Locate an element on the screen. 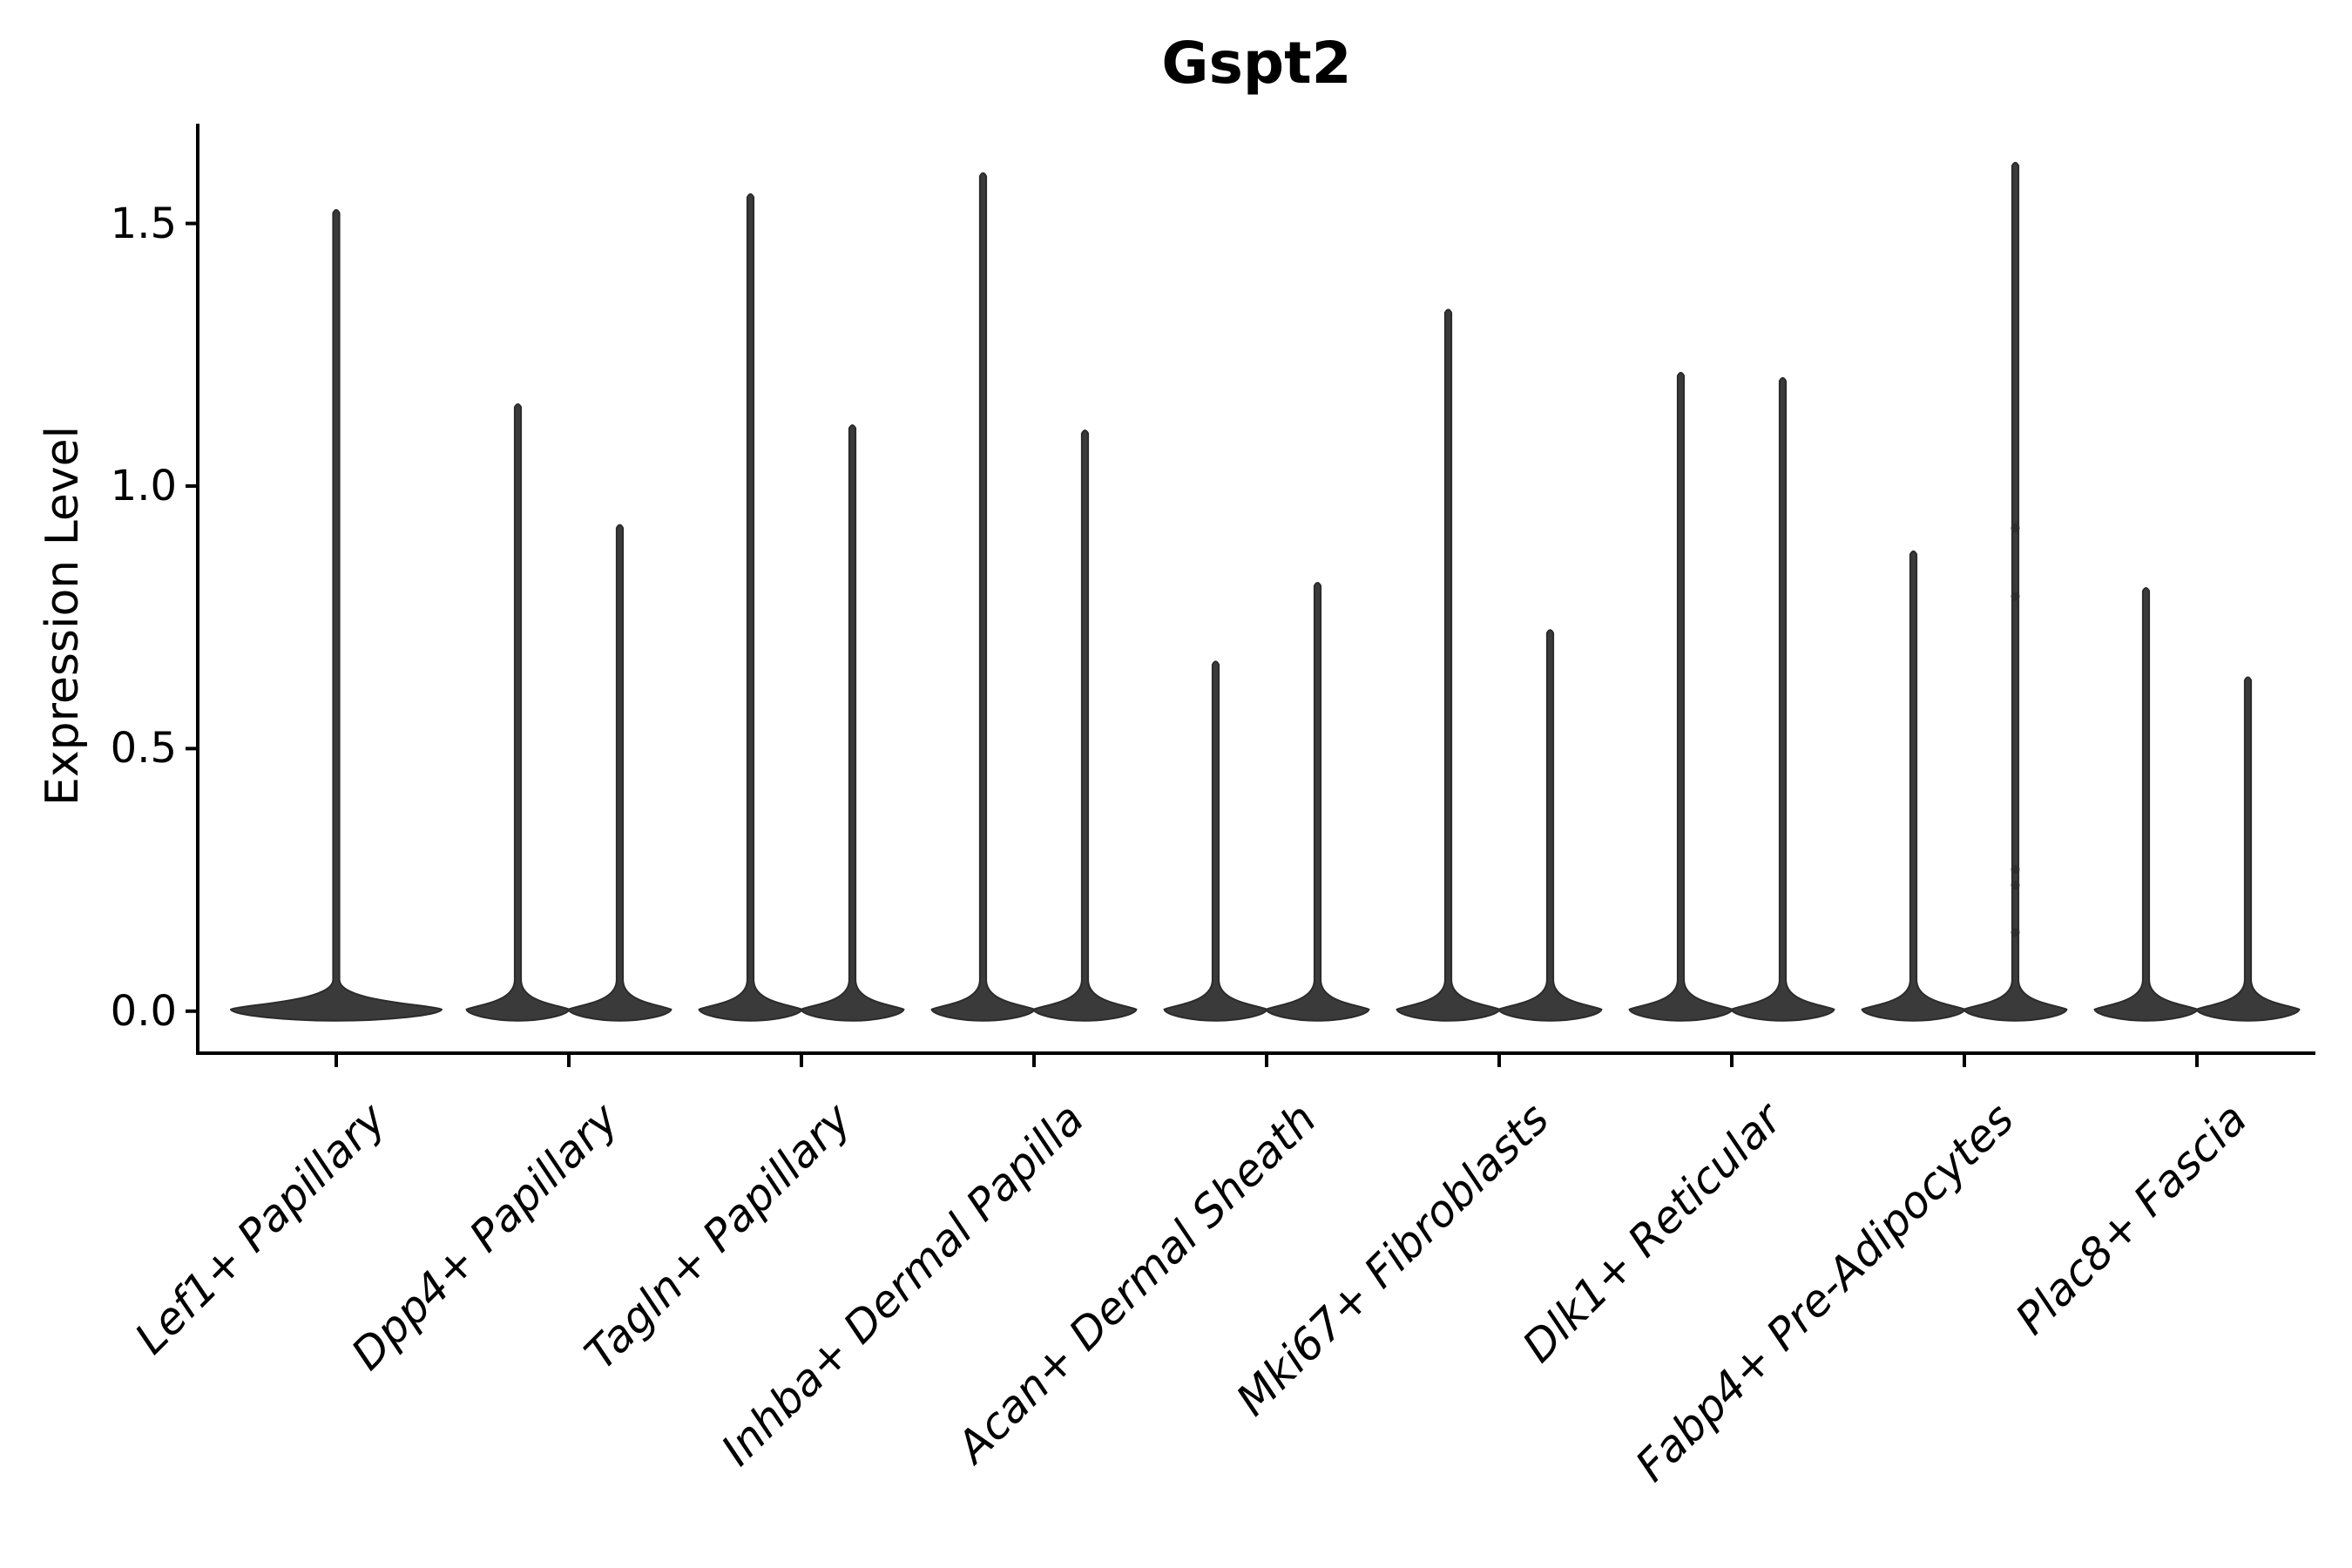  y-tick-label: 0.5 is located at coordinates (143, 749).